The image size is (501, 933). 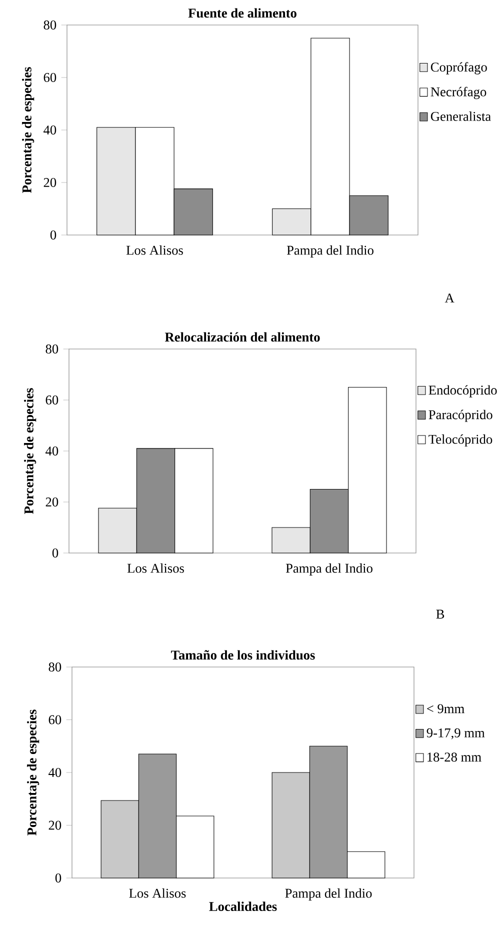 What do you see at coordinates (449, 298) in the screenshot?
I see `text: A` at bounding box center [449, 298].